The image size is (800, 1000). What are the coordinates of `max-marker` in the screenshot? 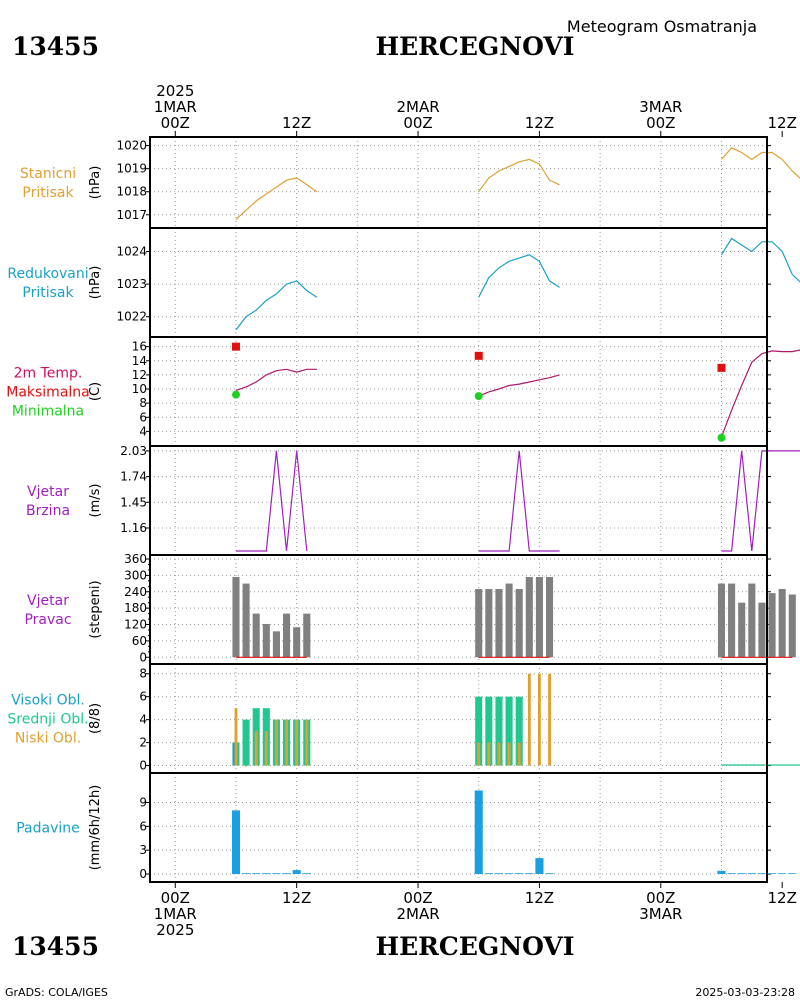 It's located at (235, 346).